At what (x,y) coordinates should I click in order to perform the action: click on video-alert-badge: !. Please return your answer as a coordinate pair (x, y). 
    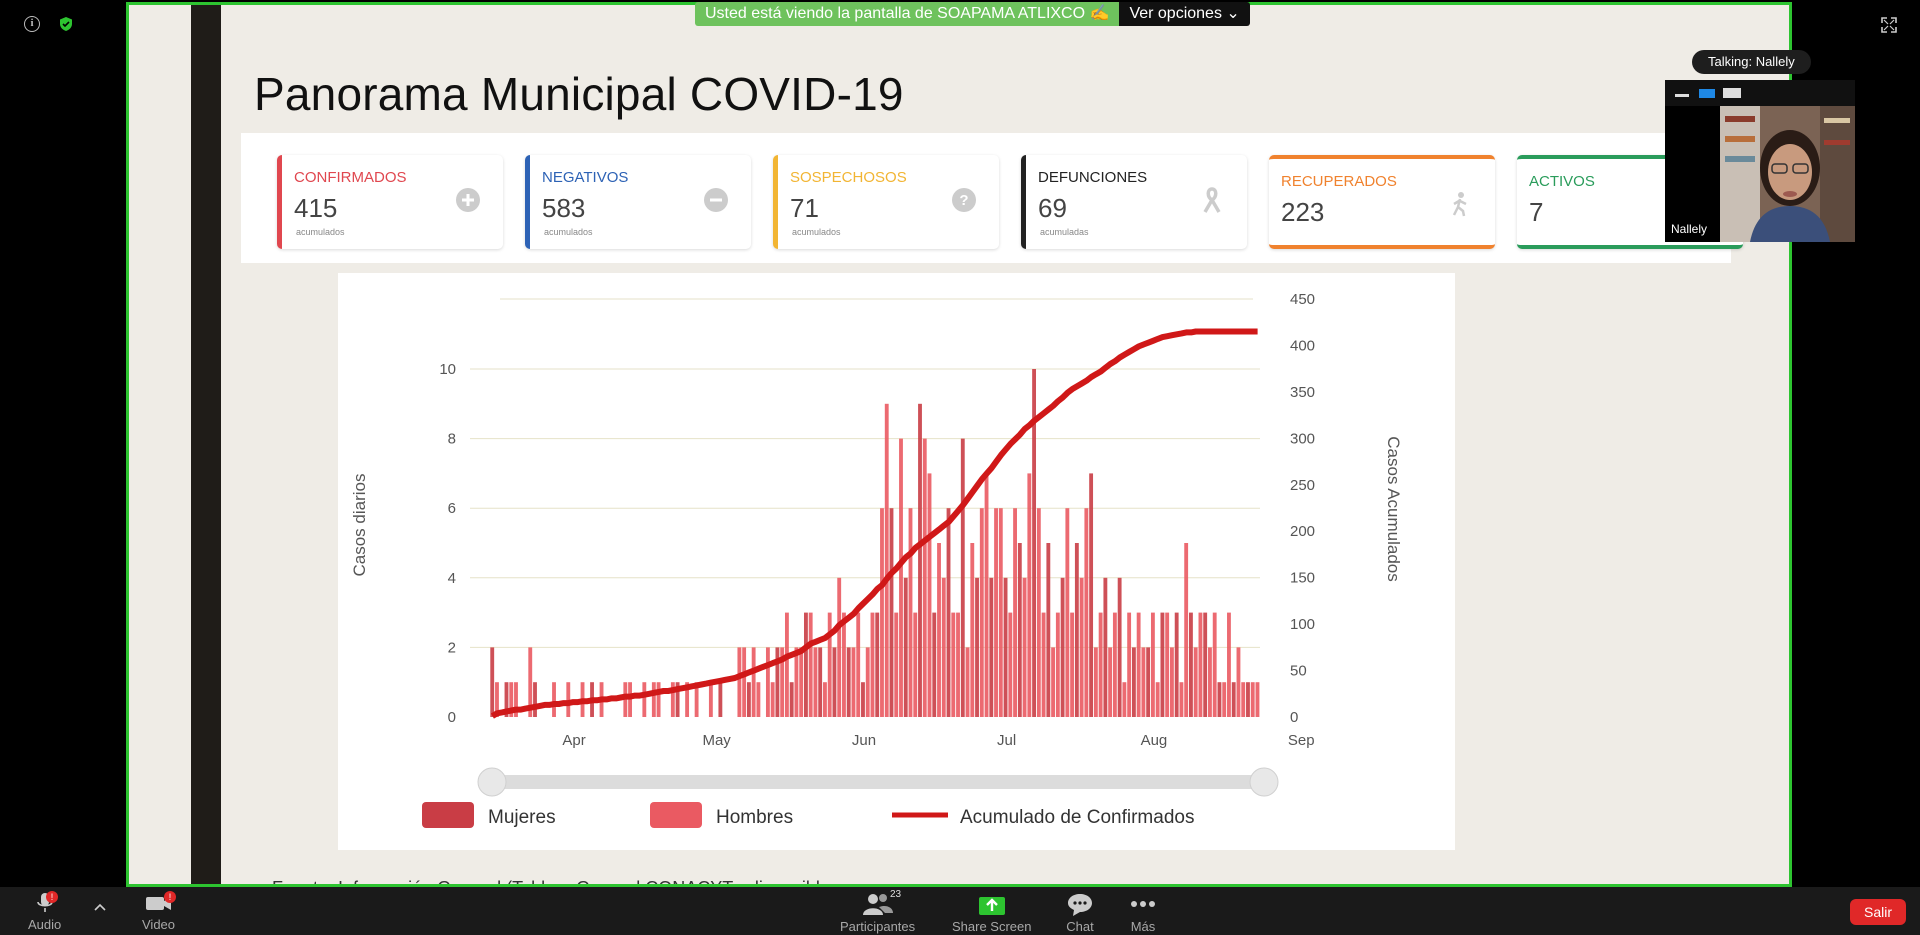
    Looking at the image, I should click on (170, 897).